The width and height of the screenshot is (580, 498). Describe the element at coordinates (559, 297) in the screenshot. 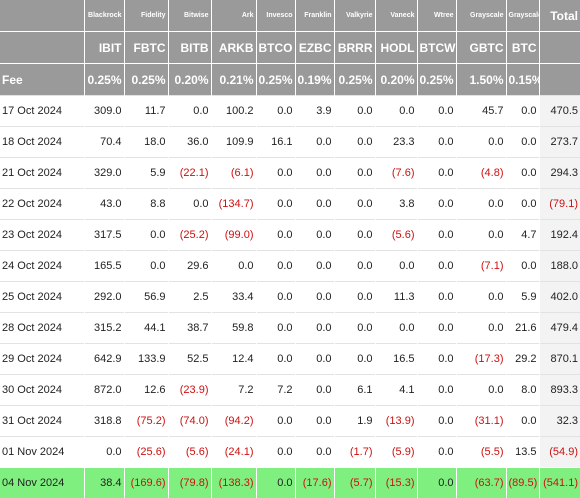

I see `total-cell: 402.0` at that location.